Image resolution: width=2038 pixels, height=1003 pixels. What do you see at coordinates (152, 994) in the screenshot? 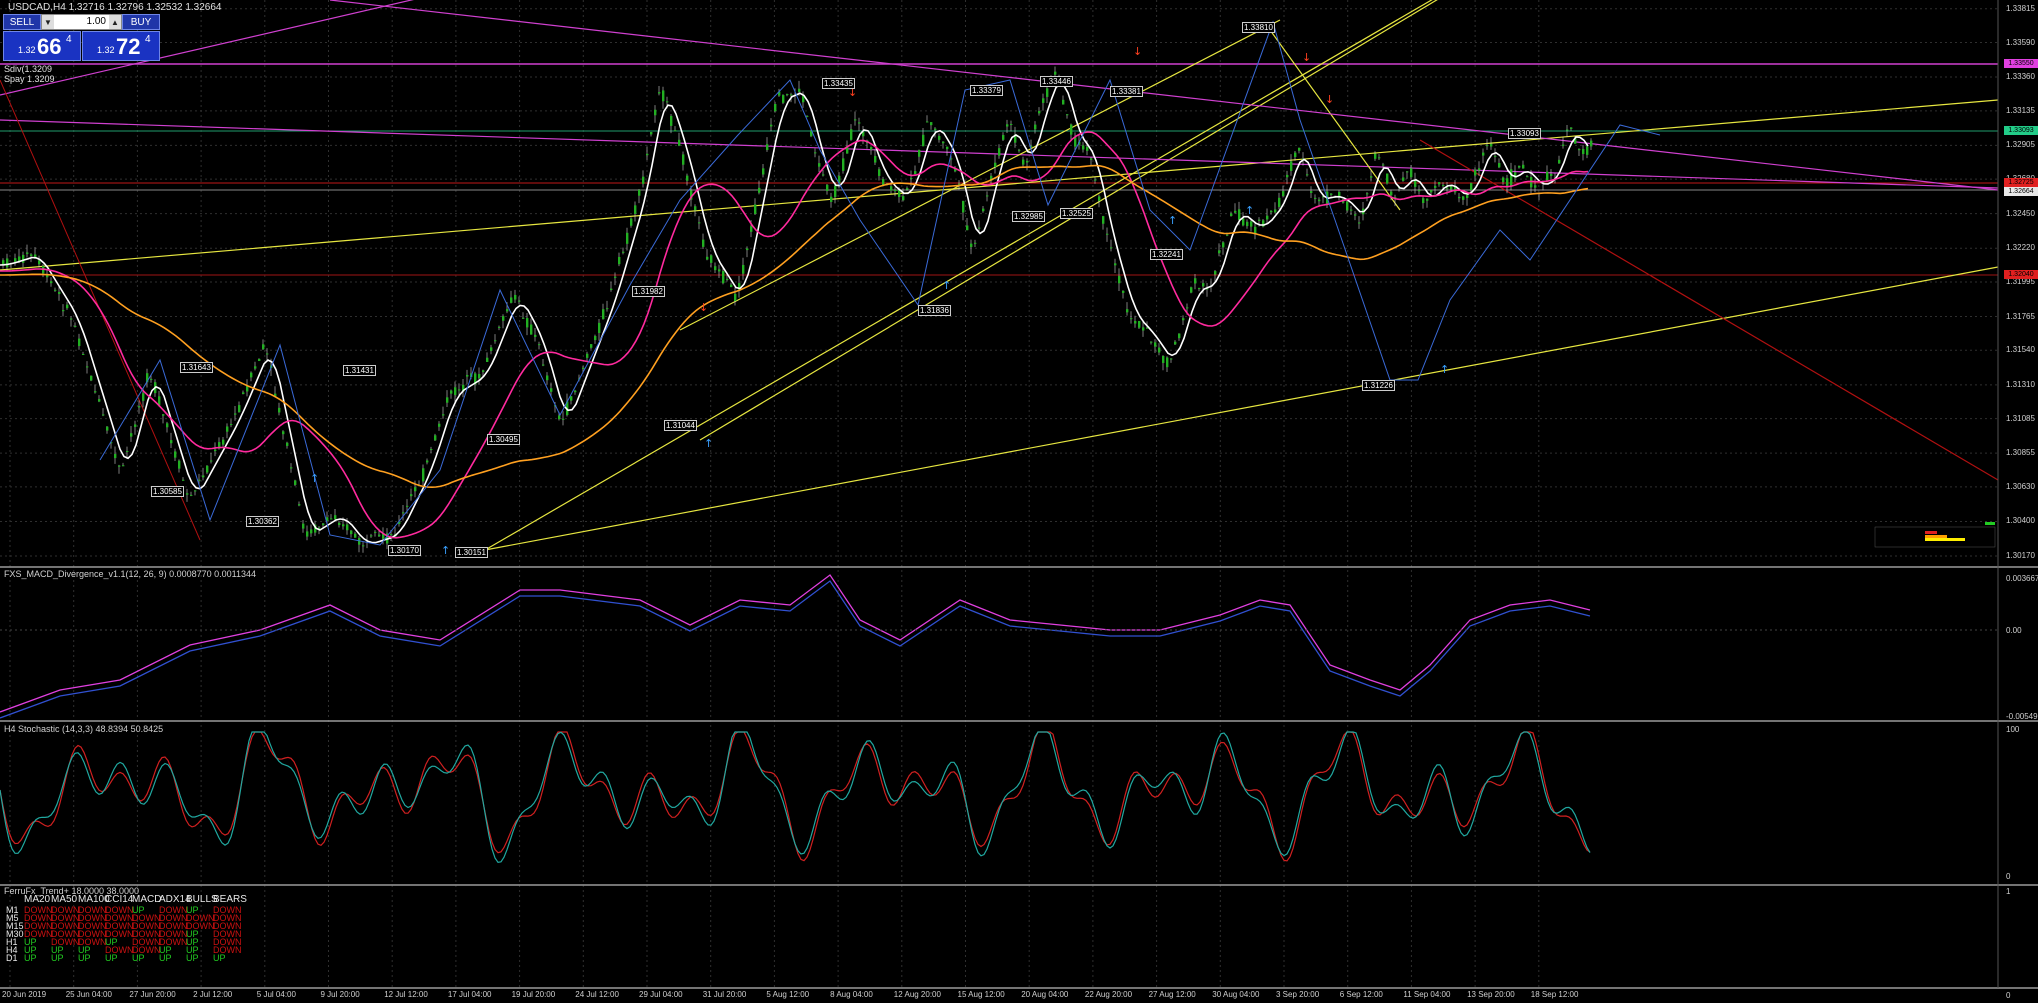
I see `time-axis-label: 27 Jun 20:00` at bounding box center [152, 994].